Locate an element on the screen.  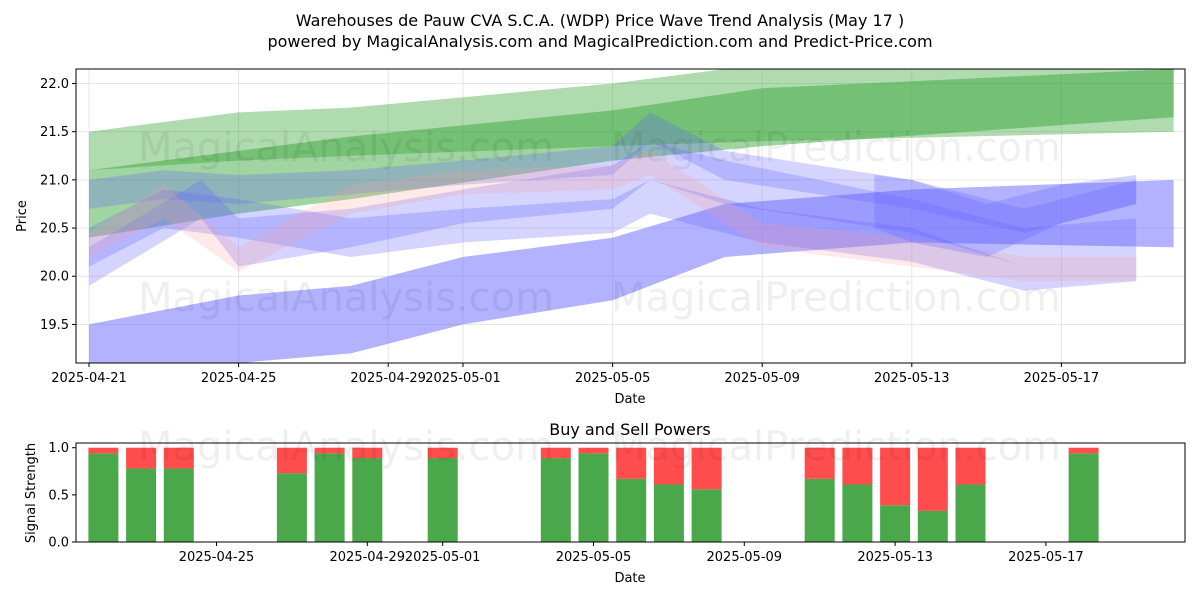
watermark-prediction-bottom: MagicalPrediction.com is located at coordinates (836, 447).